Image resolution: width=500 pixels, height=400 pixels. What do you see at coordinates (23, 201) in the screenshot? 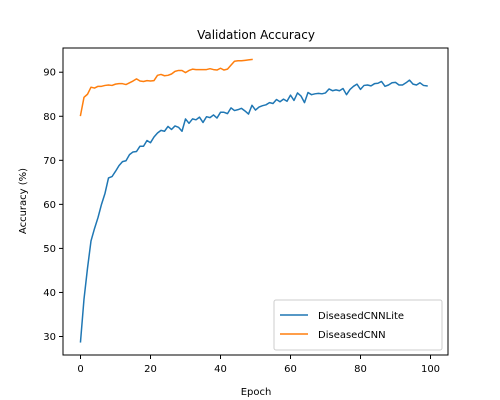
I see `y-axis-label: Accuracy (%)` at bounding box center [23, 201].